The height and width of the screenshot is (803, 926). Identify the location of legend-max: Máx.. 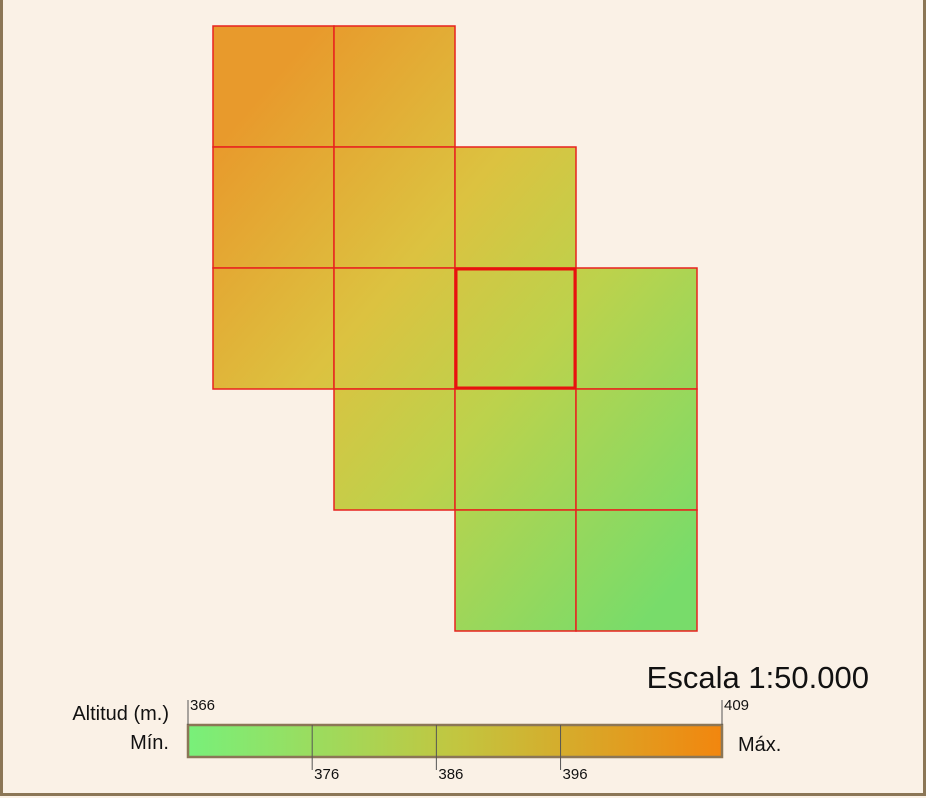
(759, 745).